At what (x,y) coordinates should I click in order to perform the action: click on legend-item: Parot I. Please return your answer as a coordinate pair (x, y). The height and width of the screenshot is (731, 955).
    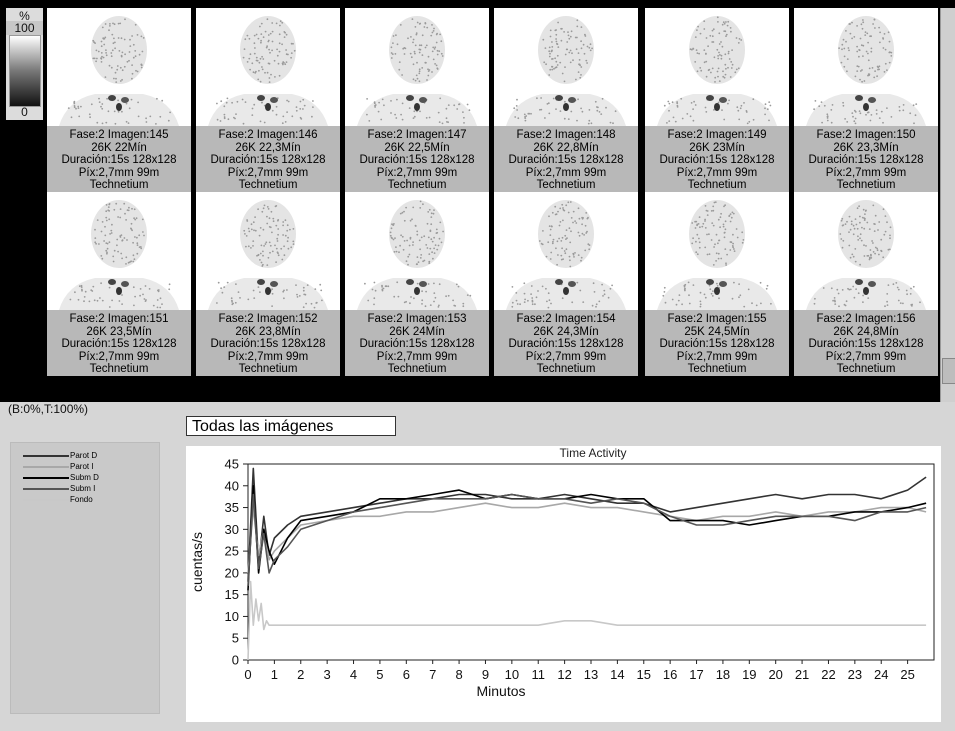
    Looking at the image, I should click on (62, 466).